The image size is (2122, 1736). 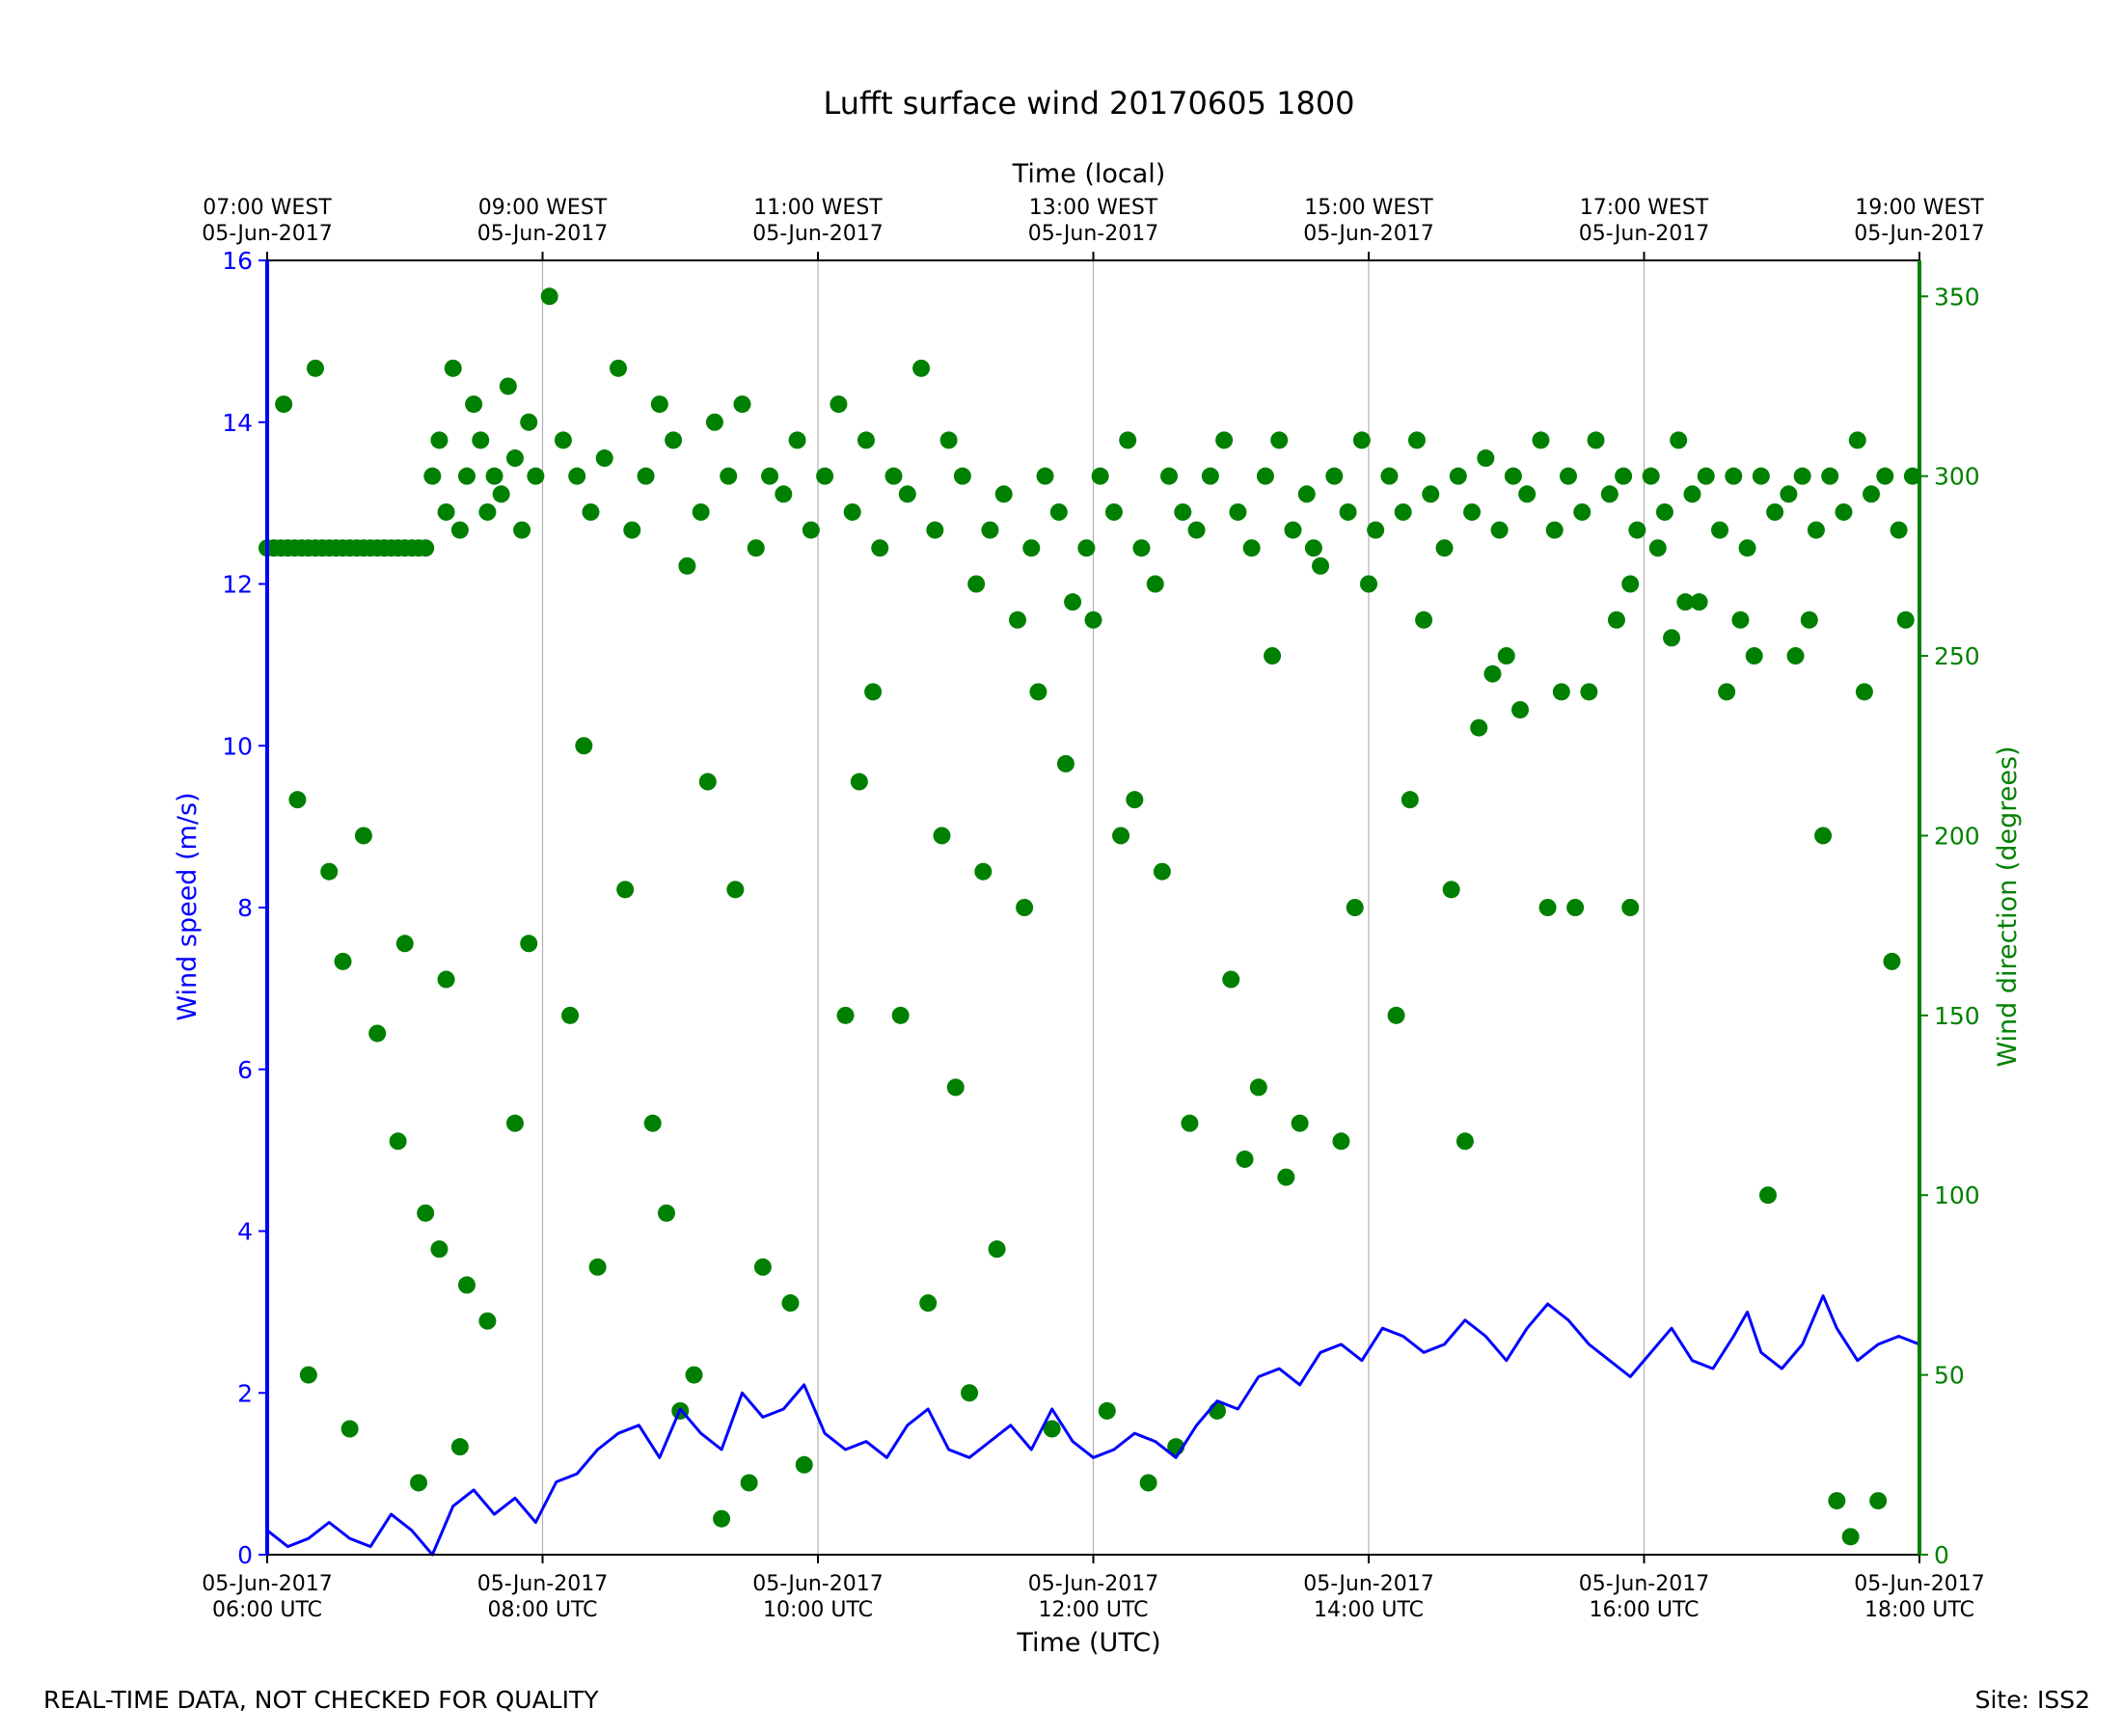 What do you see at coordinates (245, 1555) in the screenshot?
I see `left-tick-label: 0` at bounding box center [245, 1555].